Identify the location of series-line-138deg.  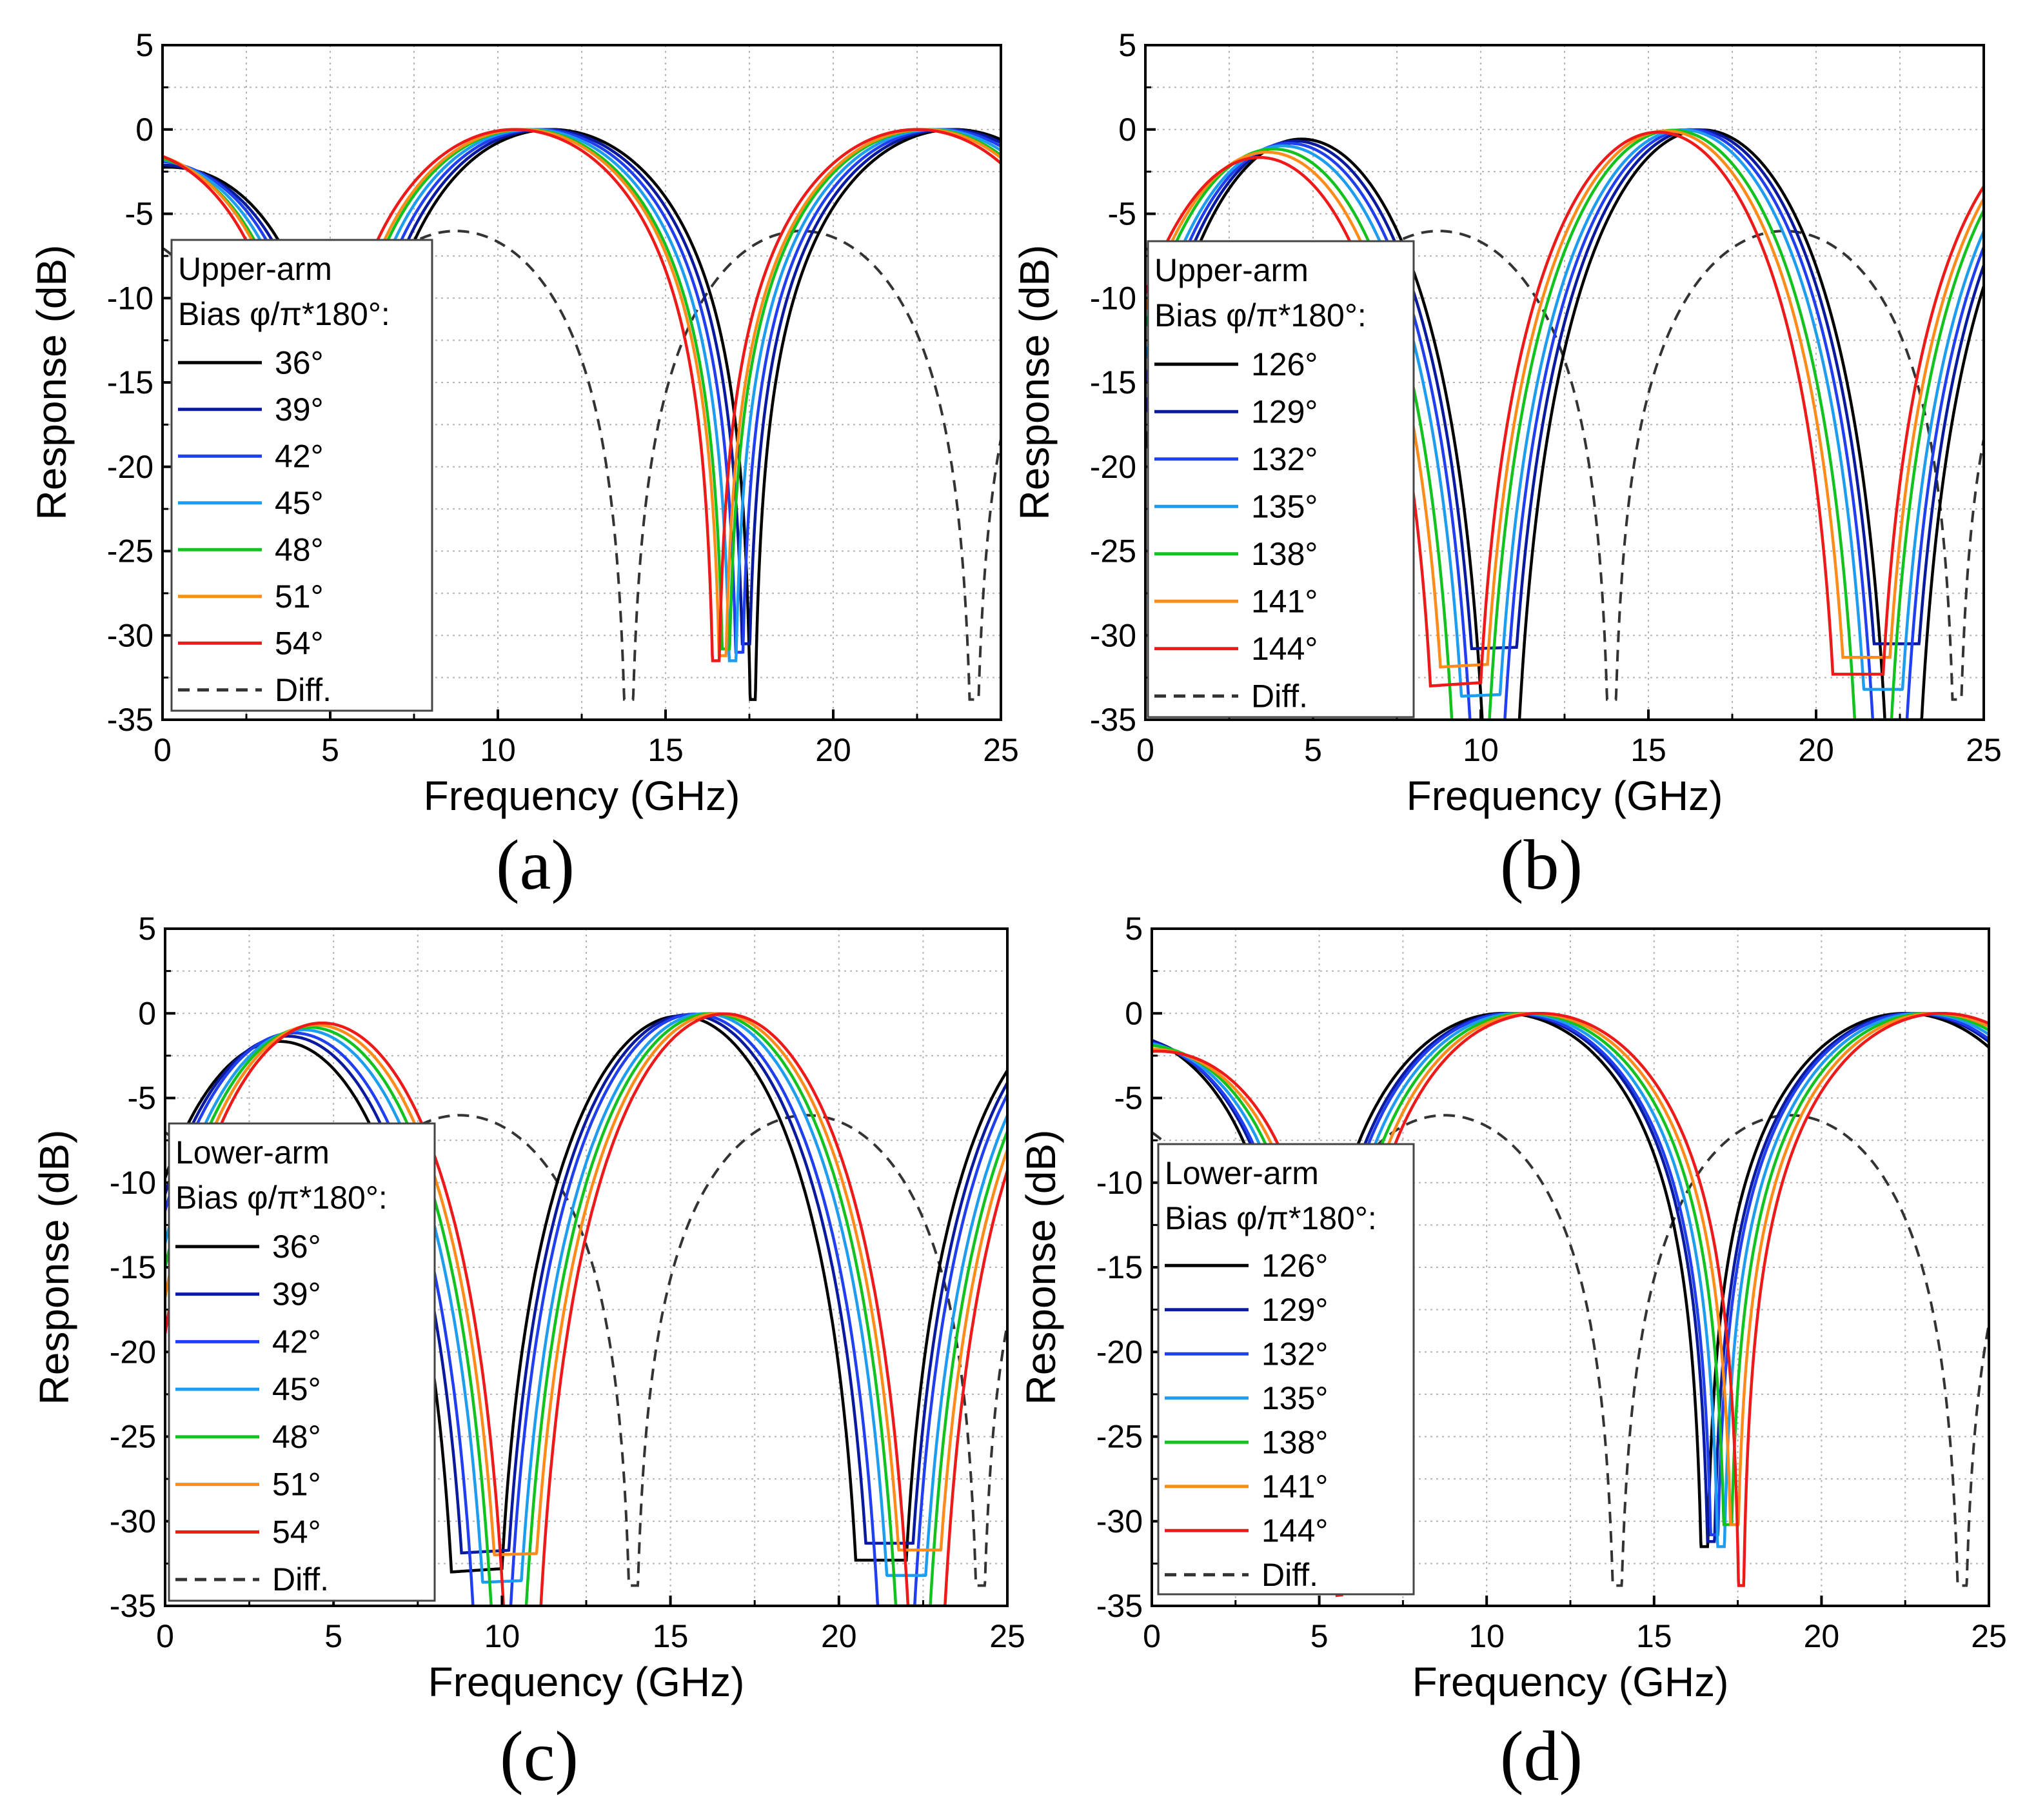
(1565, 424).